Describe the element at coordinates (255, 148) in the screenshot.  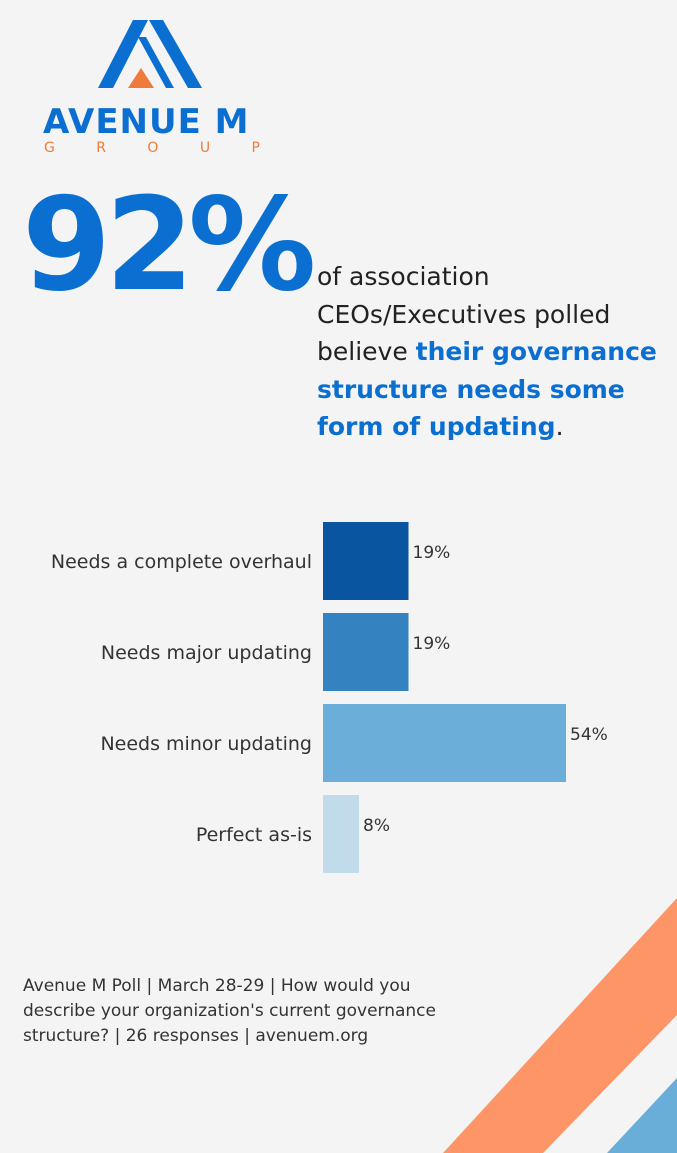
I see `brand-sub-letter: P` at that location.